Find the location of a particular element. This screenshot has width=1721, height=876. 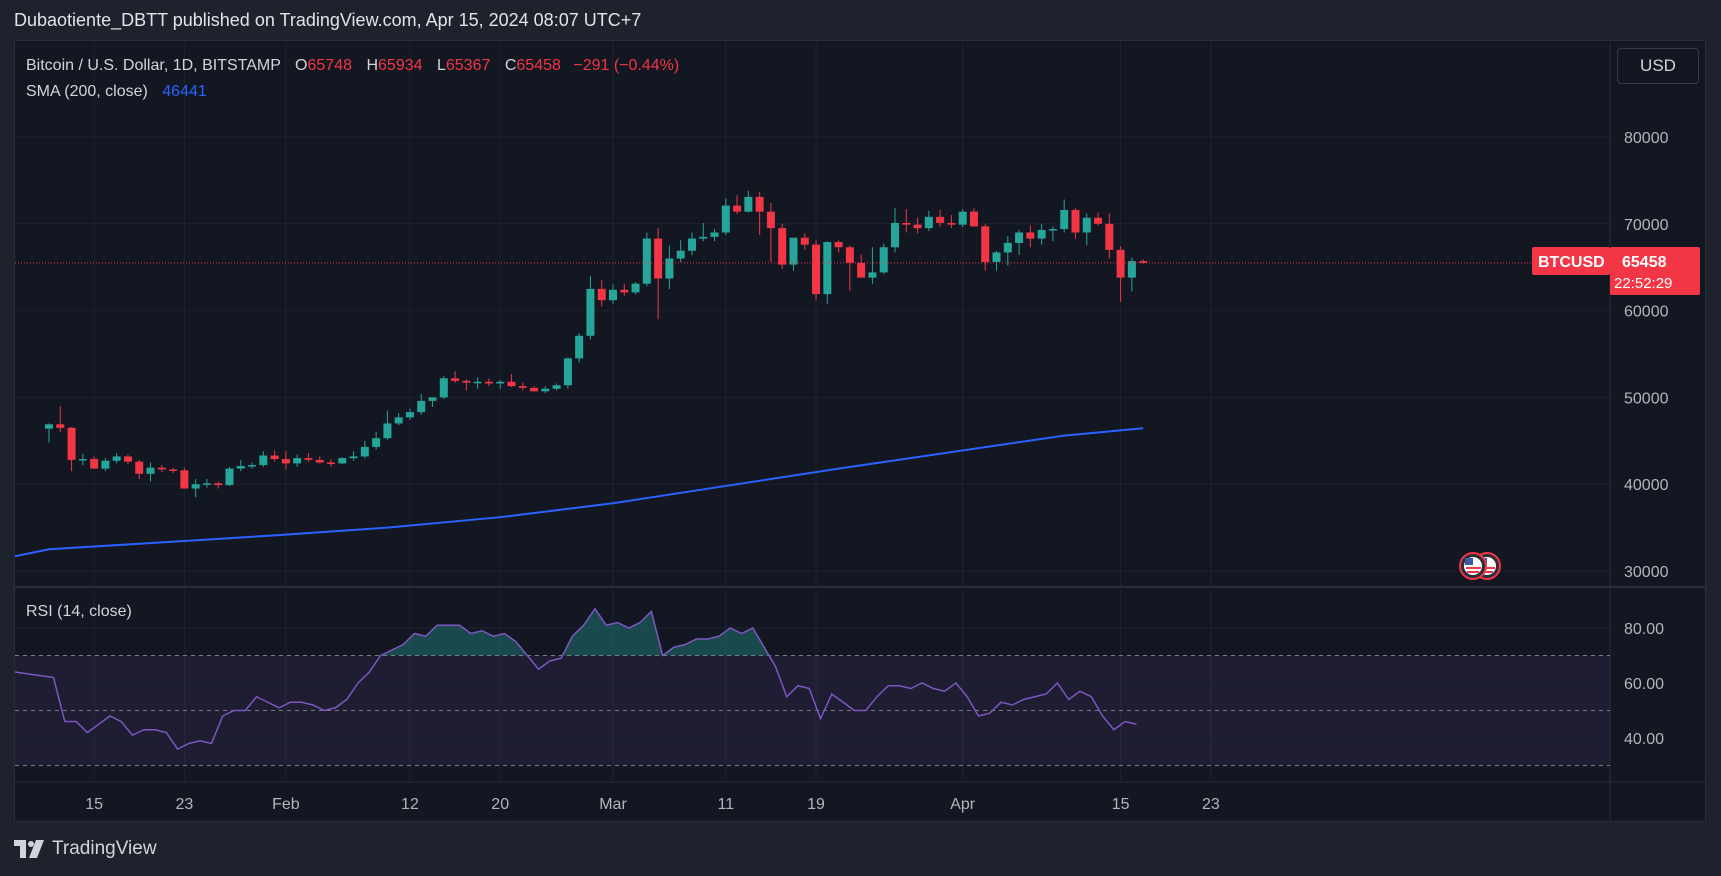

us-flag-icon is located at coordinates (1473, 566).